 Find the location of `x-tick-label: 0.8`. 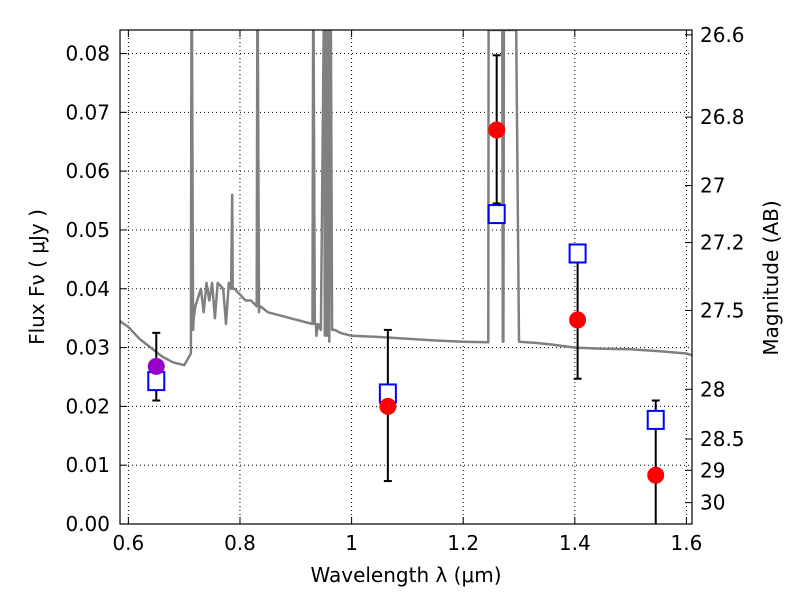

x-tick-label: 0.8 is located at coordinates (240, 543).